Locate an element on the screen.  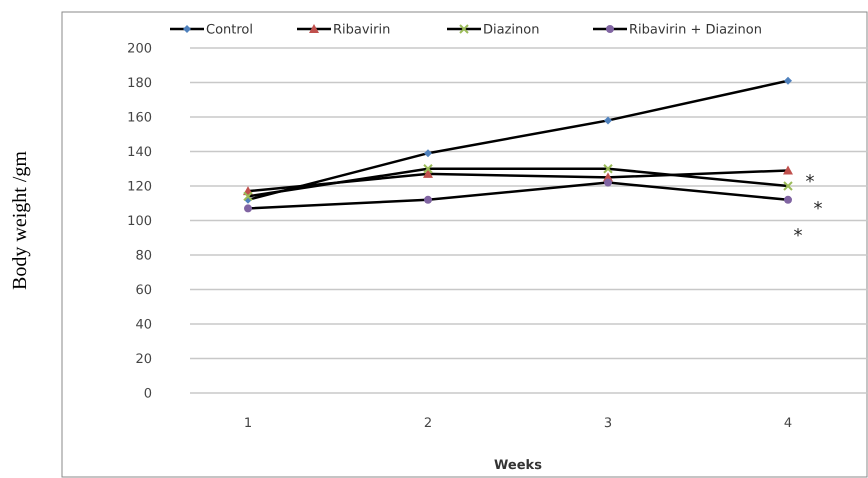
x-tick-label: 4 is located at coordinates (788, 423).